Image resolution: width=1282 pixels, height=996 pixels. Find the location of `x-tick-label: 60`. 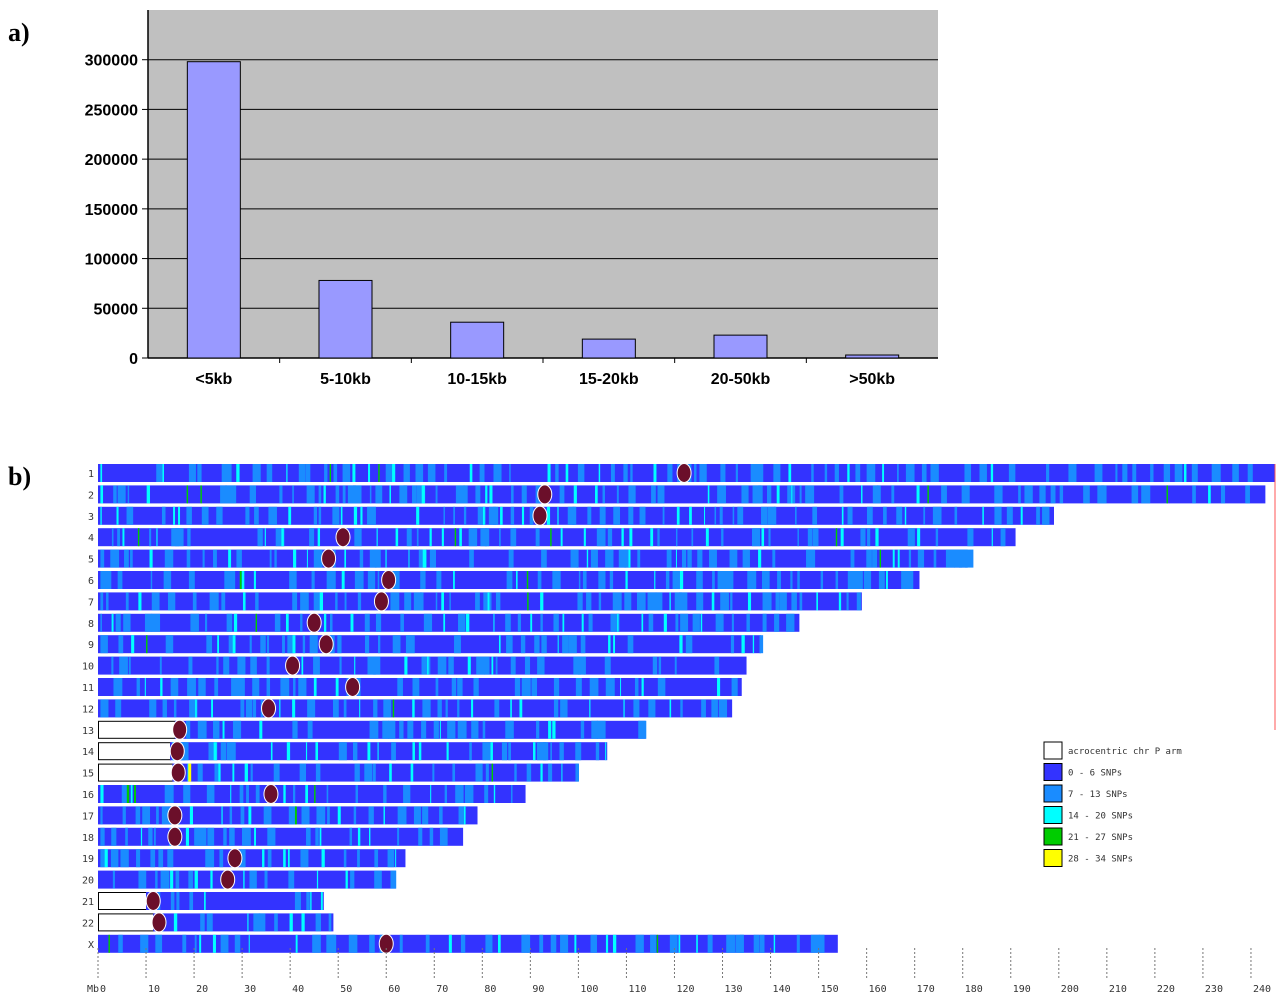

x-tick-label: 60 is located at coordinates (394, 989).